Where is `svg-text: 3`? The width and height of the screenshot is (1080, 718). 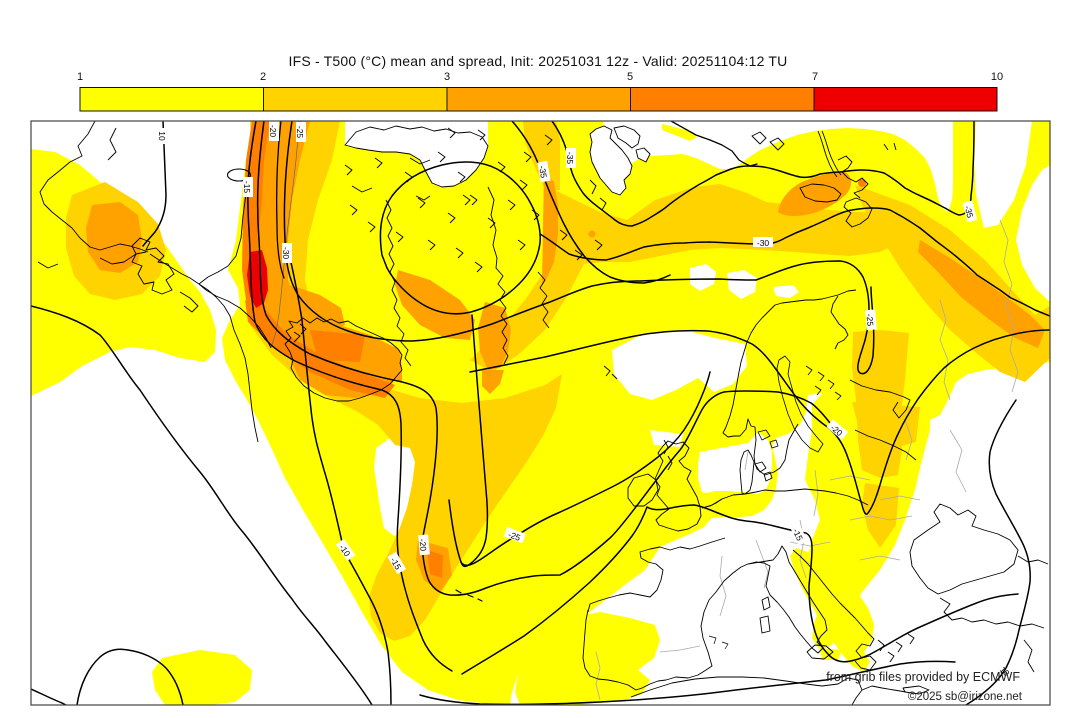 svg-text: 3 is located at coordinates (447, 77).